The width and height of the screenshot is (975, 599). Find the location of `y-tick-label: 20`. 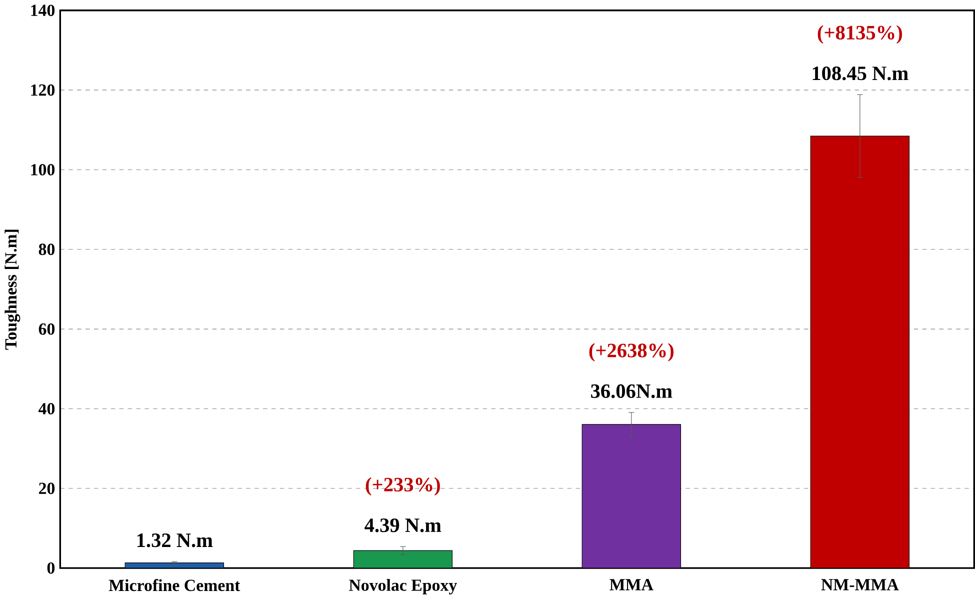

y-tick-label: 20 is located at coordinates (46, 488).